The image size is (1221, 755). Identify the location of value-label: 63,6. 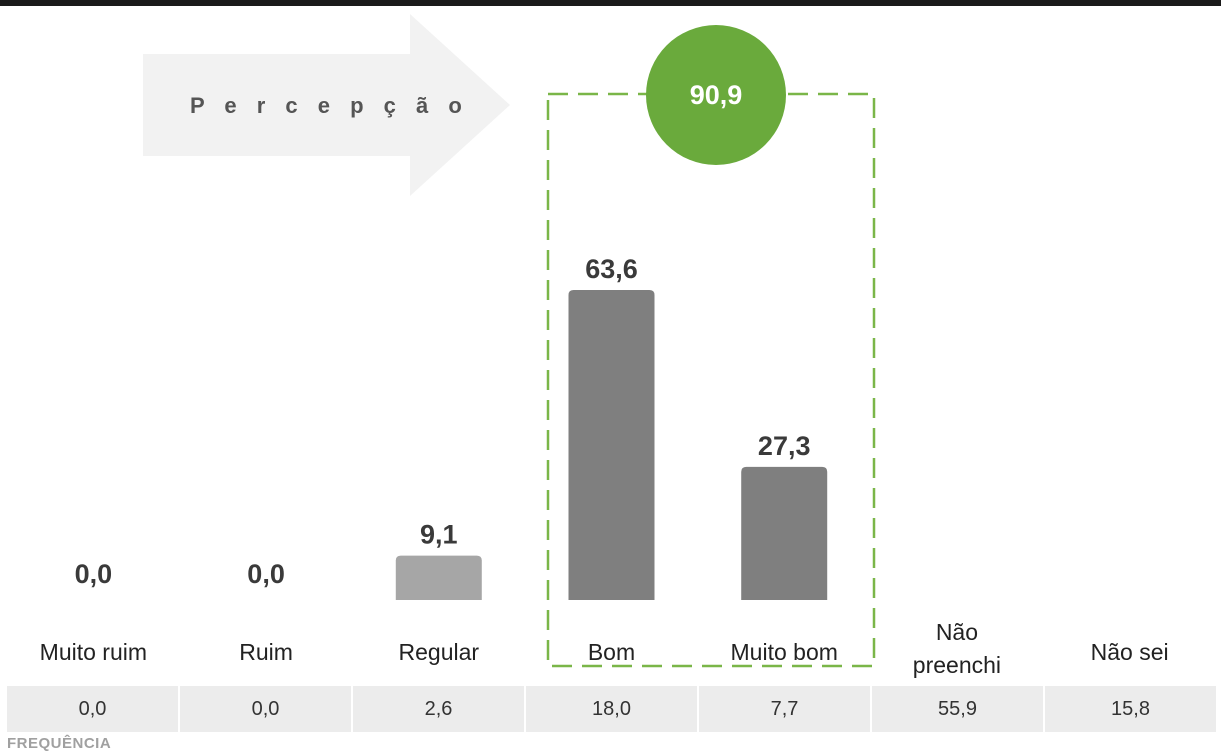
(611, 269).